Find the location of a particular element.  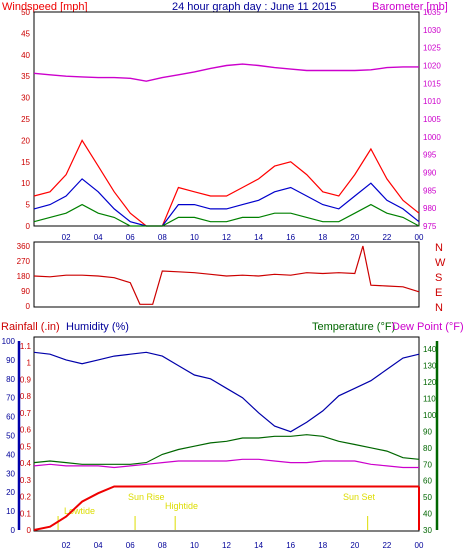

temperature-y-tick-label: 70 is located at coordinates (427, 464).